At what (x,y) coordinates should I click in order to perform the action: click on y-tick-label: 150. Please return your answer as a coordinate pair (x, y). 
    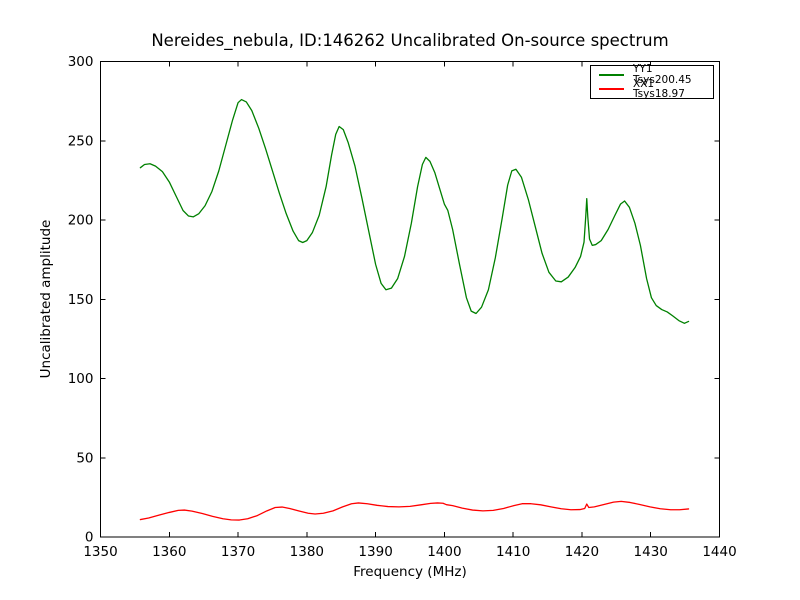
    Looking at the image, I should click on (81, 300).